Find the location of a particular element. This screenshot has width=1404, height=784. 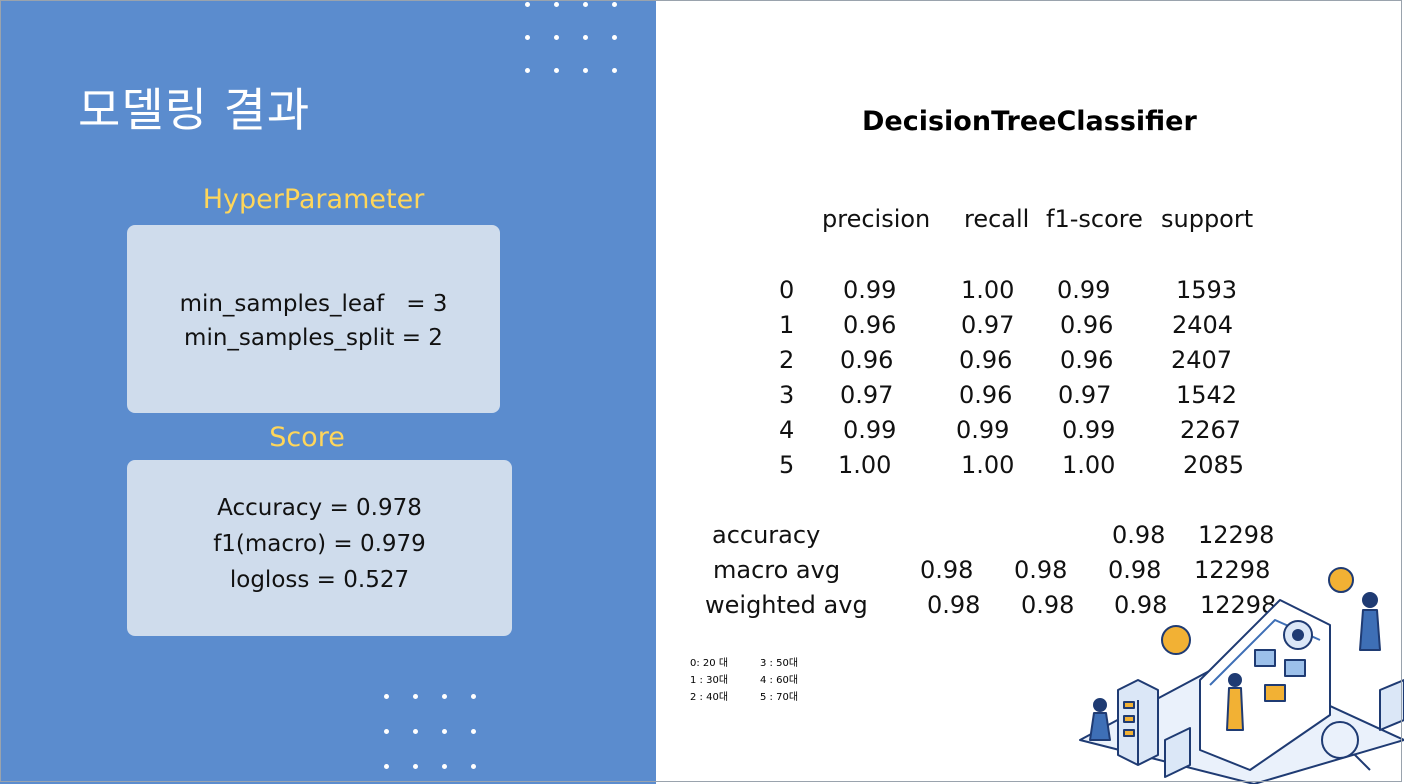

legend-item: 3 : 50대 is located at coordinates (779, 663).